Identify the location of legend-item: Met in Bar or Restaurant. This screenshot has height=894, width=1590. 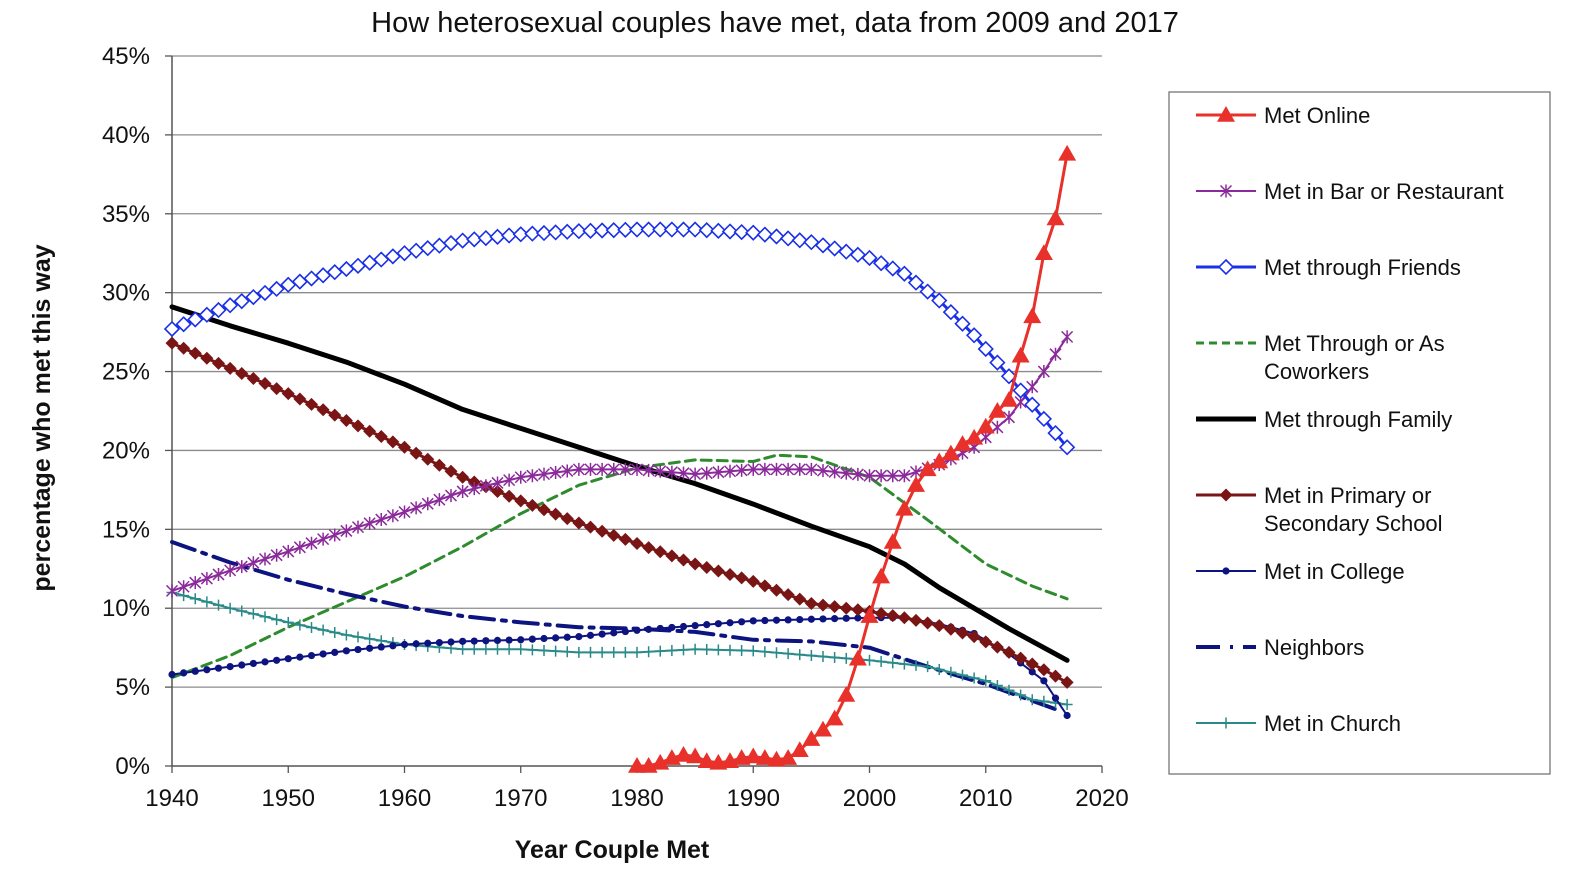
(1350, 191).